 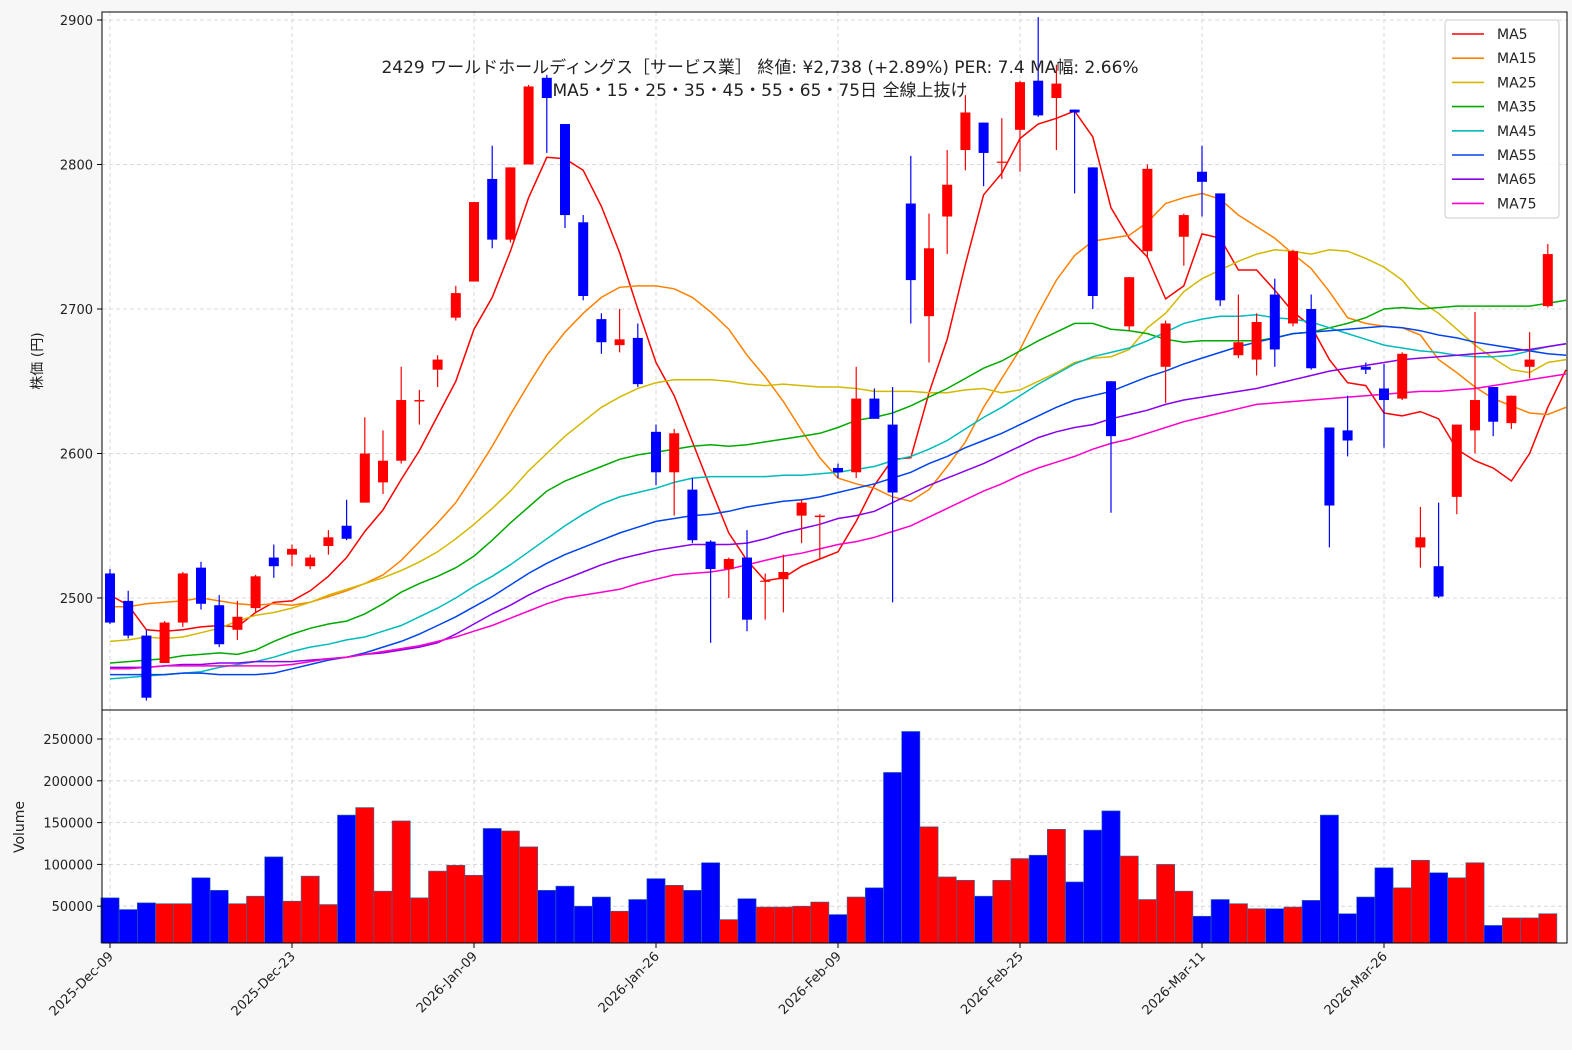 I want to click on volume-y-tick-label: 250000, so click(x=68, y=740).